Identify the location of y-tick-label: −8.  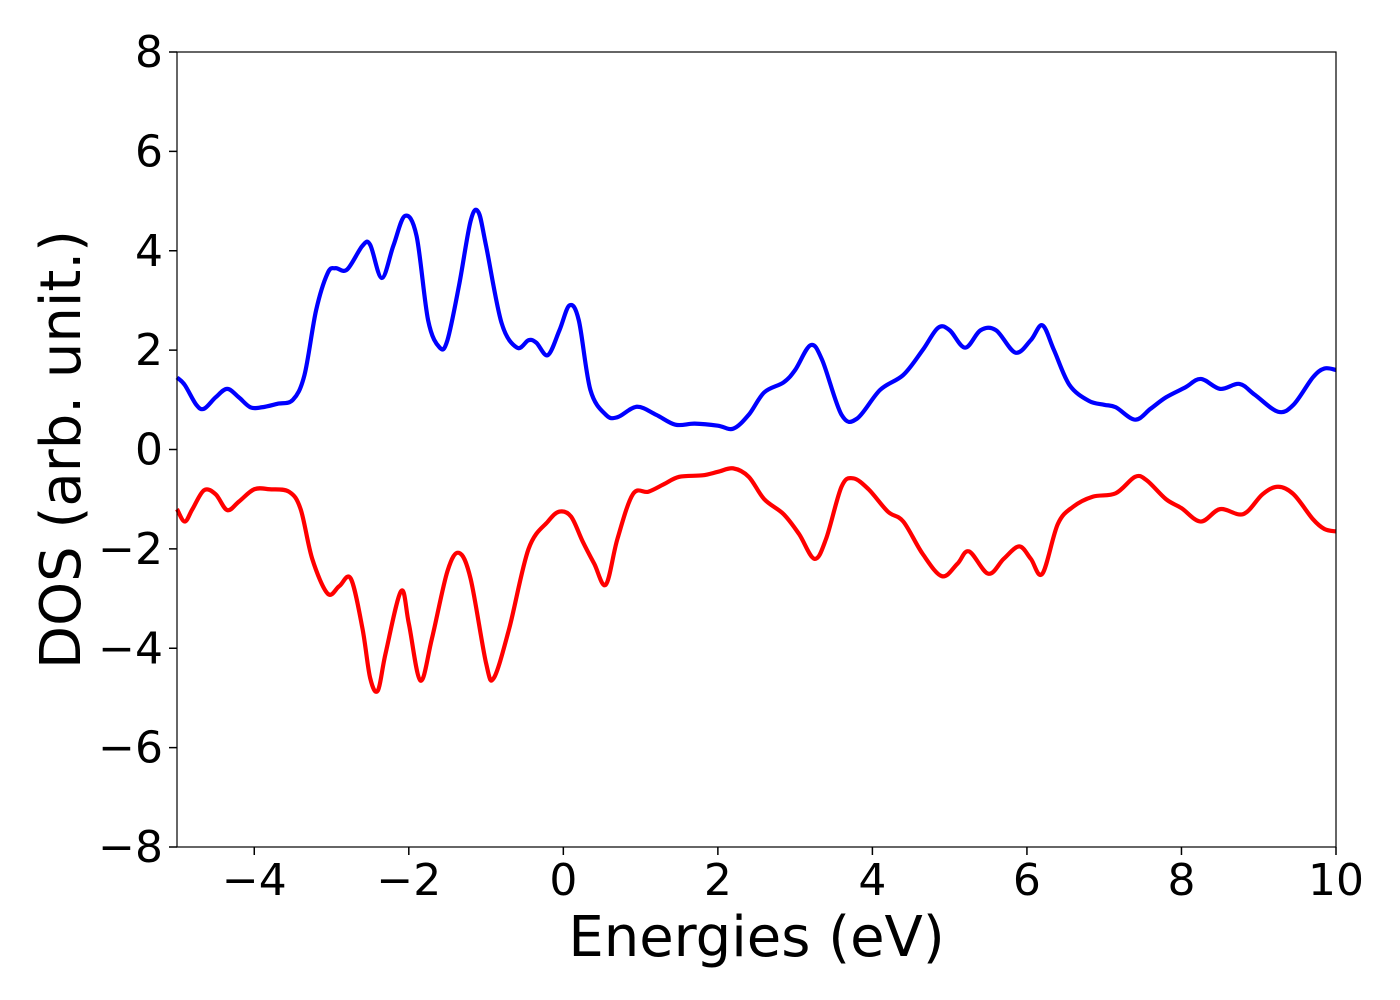
(130, 847).